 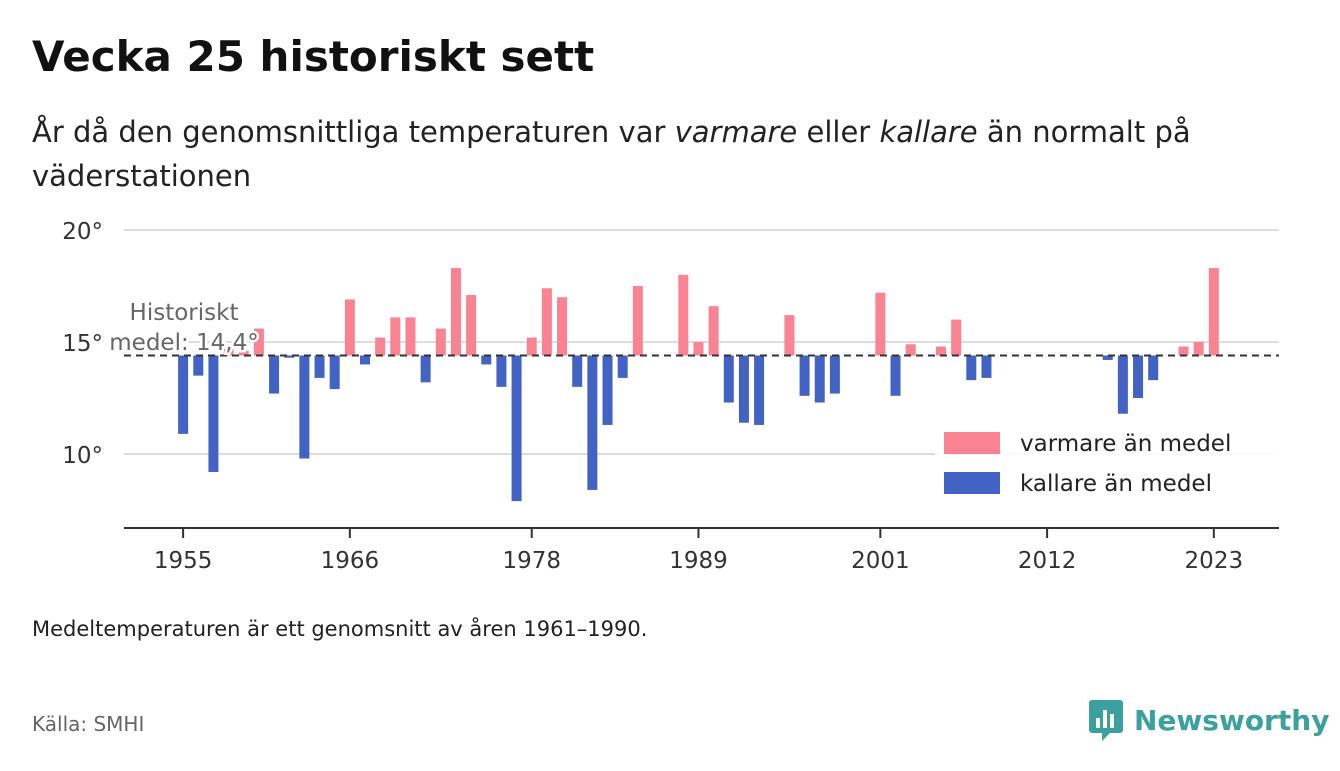 I want to click on x-axis: 1955 1966 1978 1989 2001 2012 2023, so click(x=701, y=550).